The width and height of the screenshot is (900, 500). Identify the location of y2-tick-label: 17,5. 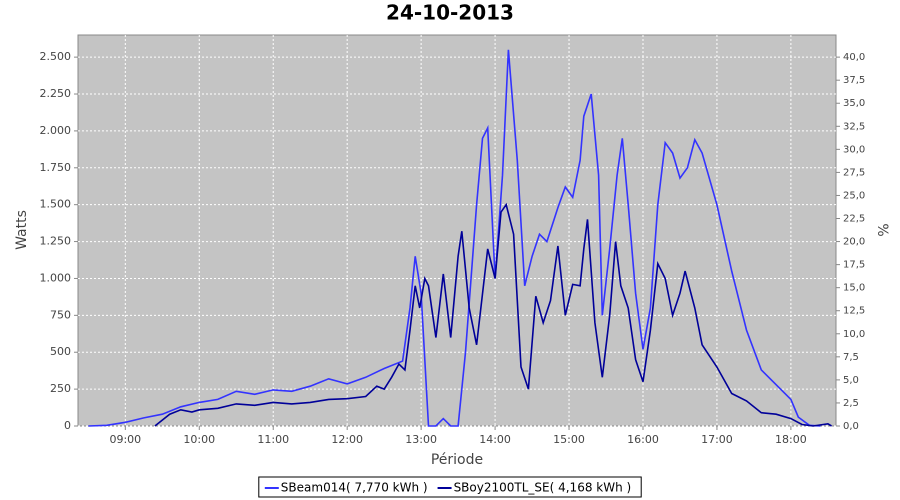
(854, 265).